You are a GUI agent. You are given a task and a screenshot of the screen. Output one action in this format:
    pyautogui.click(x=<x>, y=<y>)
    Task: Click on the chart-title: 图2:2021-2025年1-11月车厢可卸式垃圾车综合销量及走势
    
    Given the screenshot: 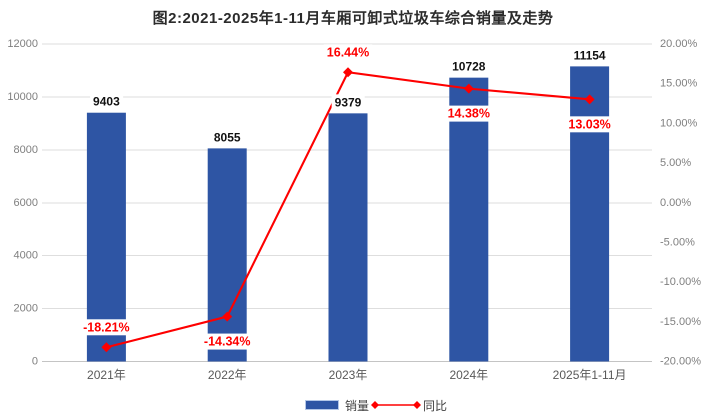 What is the action you would take?
    pyautogui.click(x=353, y=18)
    